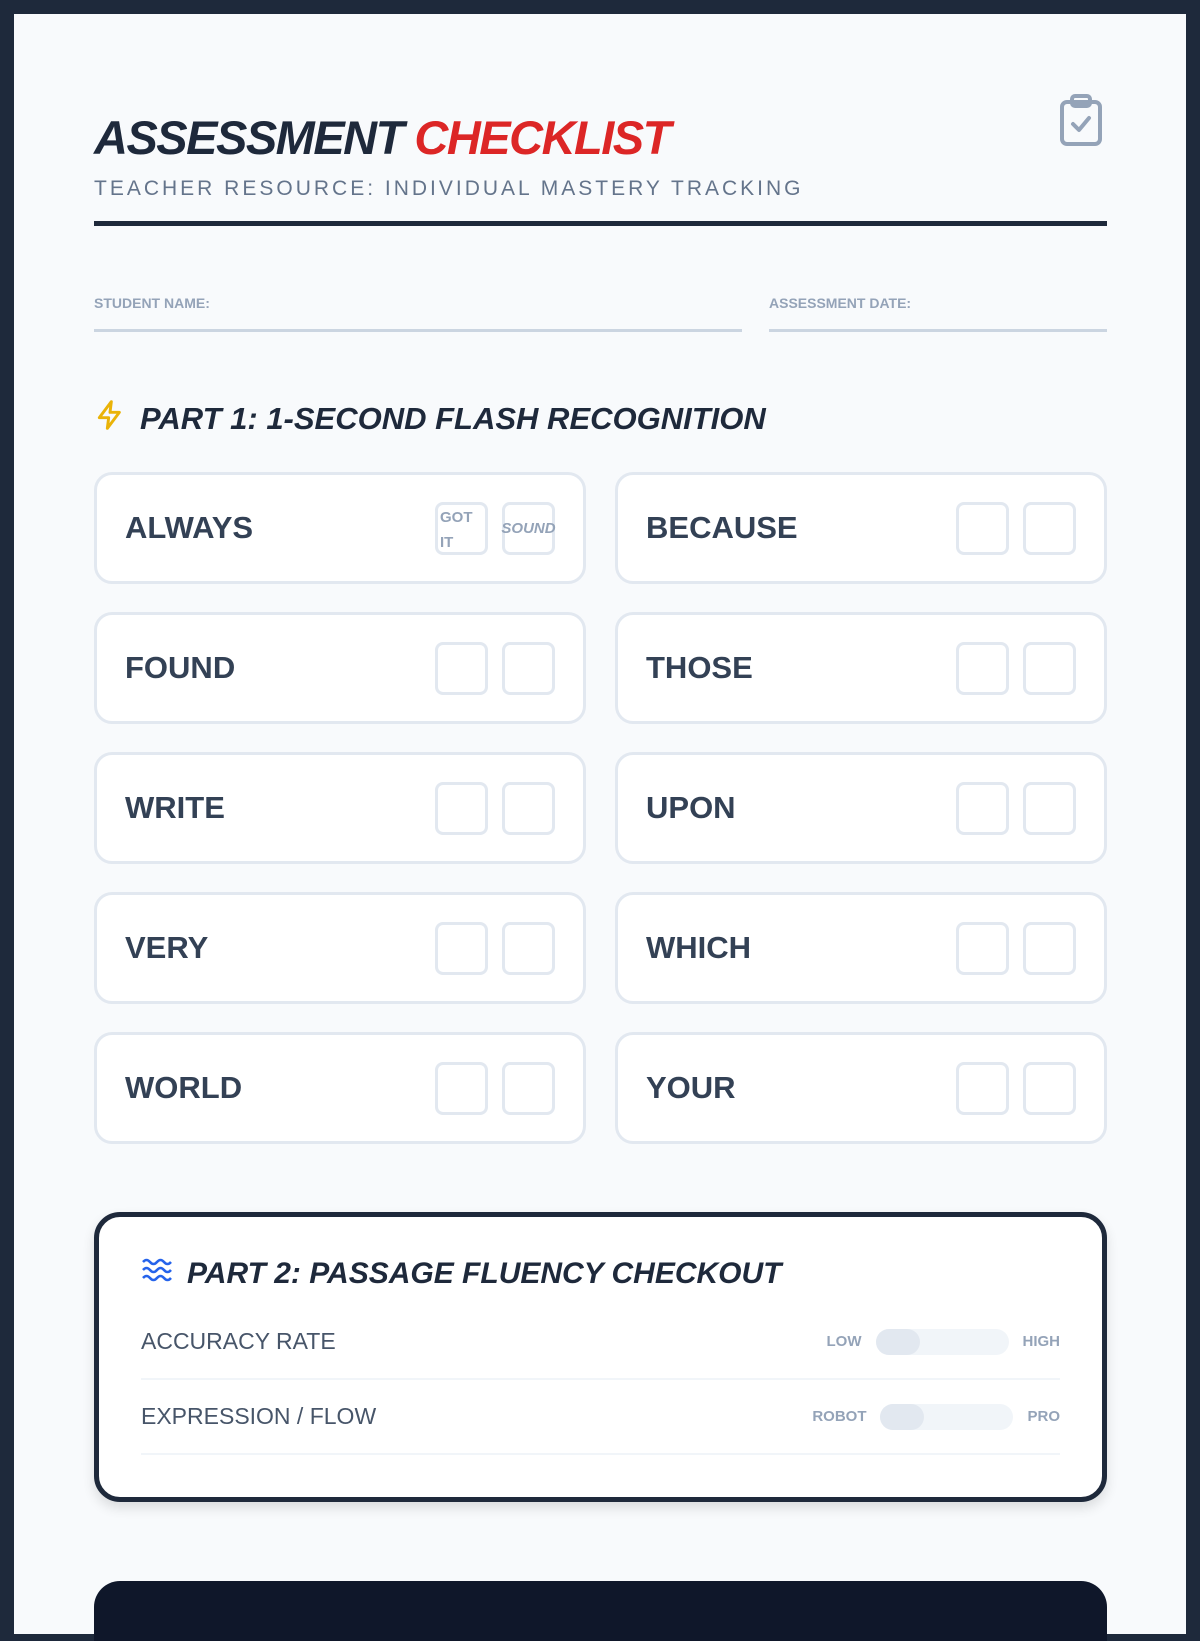 This screenshot has width=1200, height=1641. Describe the element at coordinates (259, 1416) in the screenshot. I see `fluency-label: EXPRESSION / FLOW` at that location.